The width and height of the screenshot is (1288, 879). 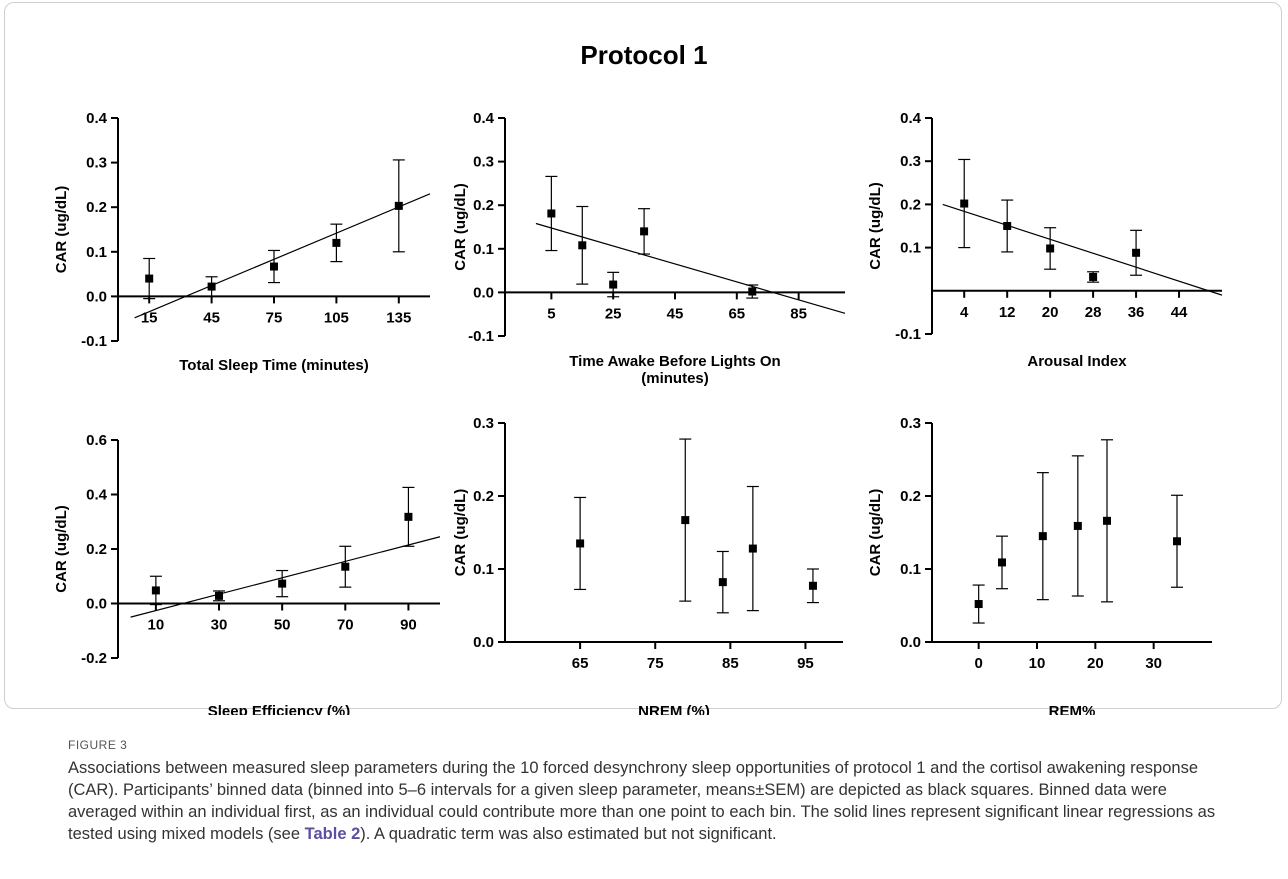 I want to click on table-2-link: Table 2, so click(x=332, y=834).